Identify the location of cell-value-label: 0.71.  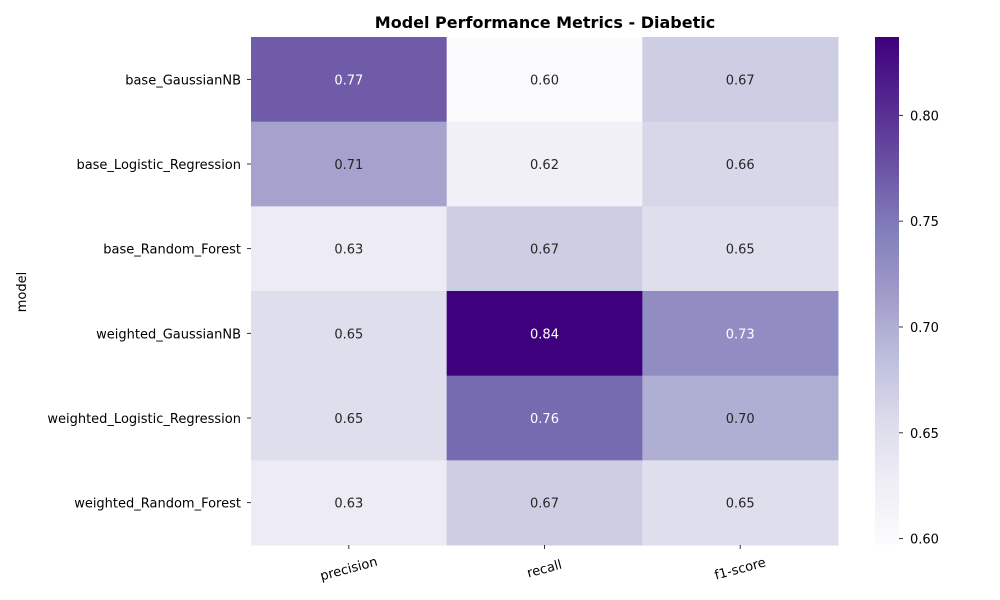
(348, 165).